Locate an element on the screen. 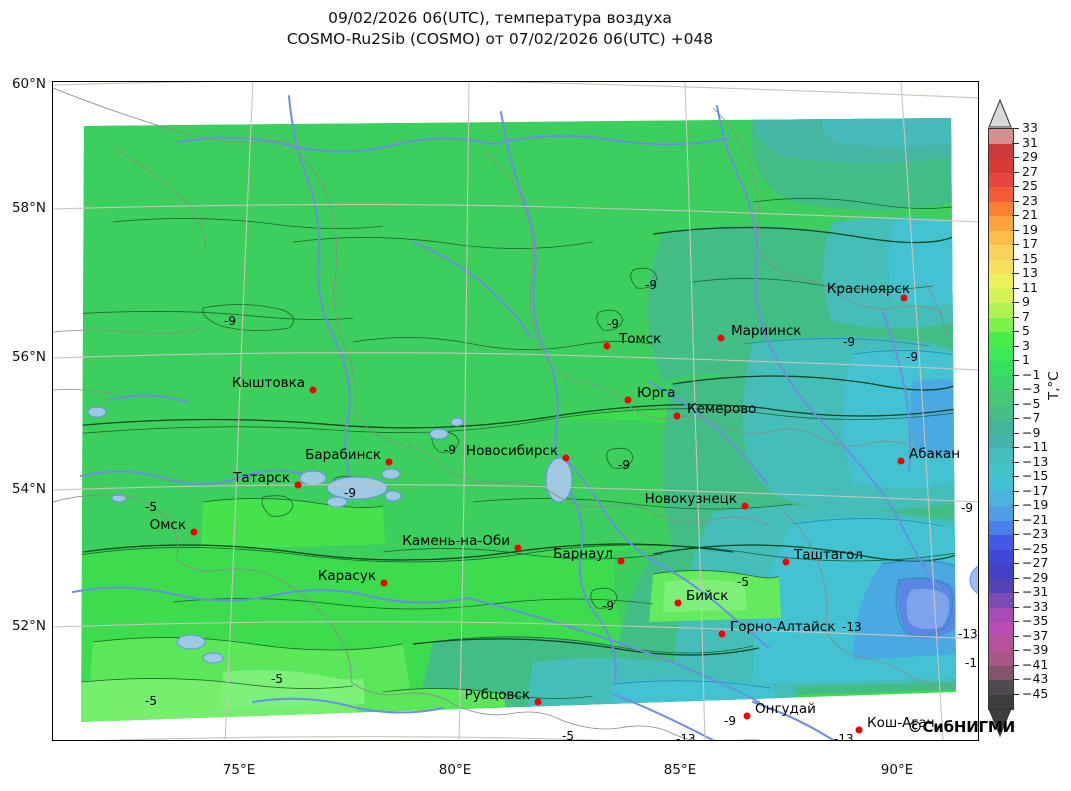  colorbar-tick-label: −45 is located at coordinates (1035, 693).